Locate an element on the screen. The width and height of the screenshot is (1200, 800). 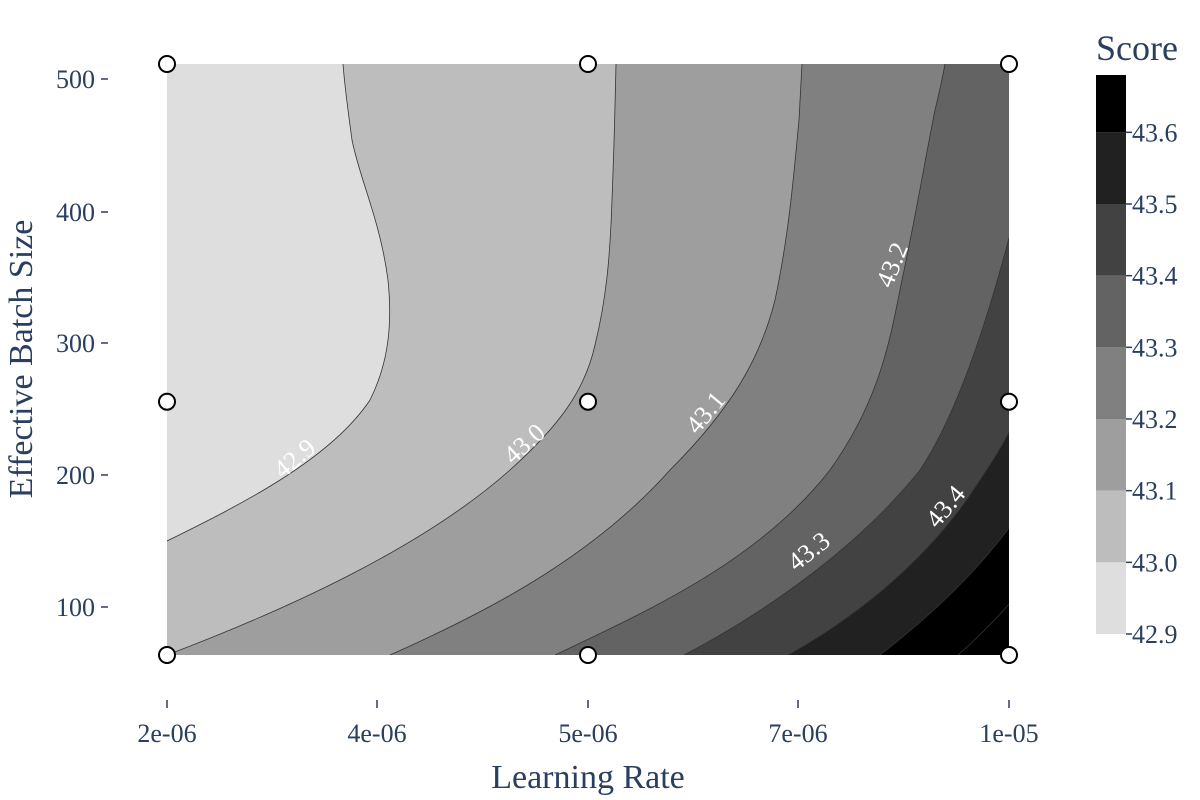
colorbar-tick-label: 43.3 is located at coordinates (1155, 347).